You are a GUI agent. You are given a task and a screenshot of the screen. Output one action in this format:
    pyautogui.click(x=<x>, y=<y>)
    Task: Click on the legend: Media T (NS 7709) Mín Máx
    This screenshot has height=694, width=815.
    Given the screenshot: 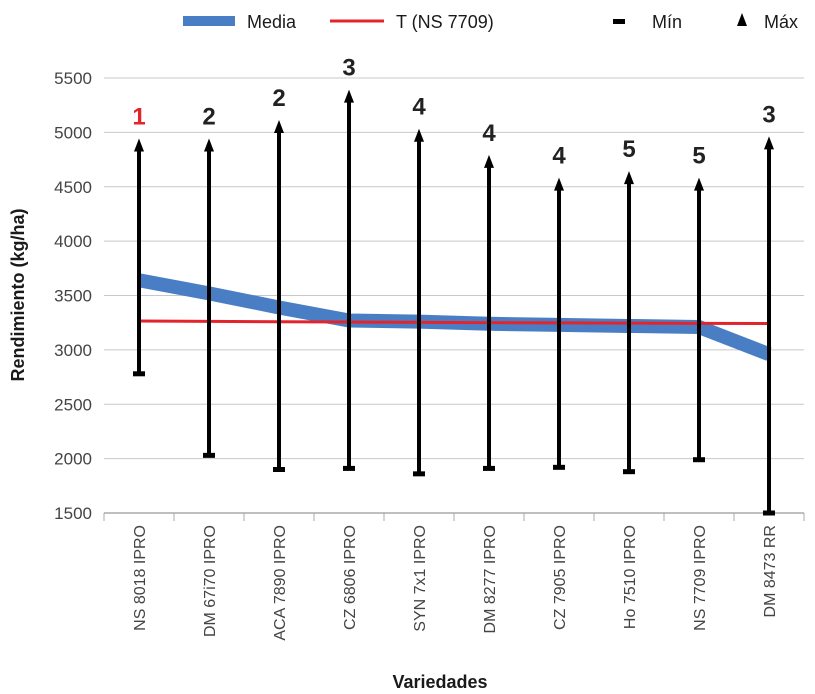 What is the action you would take?
    pyautogui.click(x=490, y=22)
    